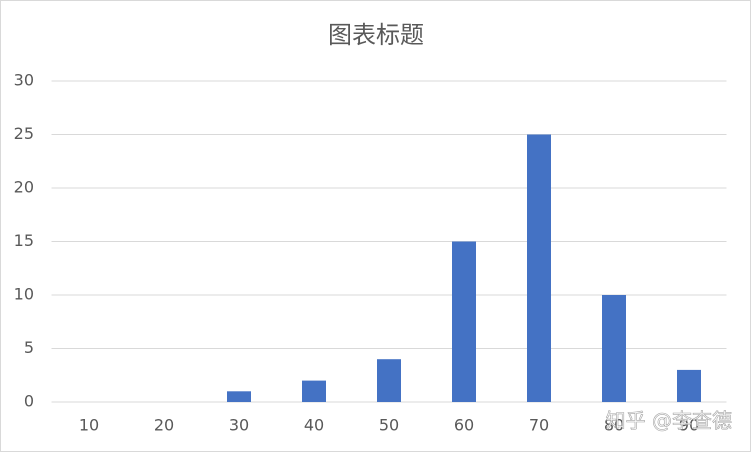 This screenshot has height=452, width=751. Describe the element at coordinates (29, 347) in the screenshot. I see `y-tick-label: 5` at that location.